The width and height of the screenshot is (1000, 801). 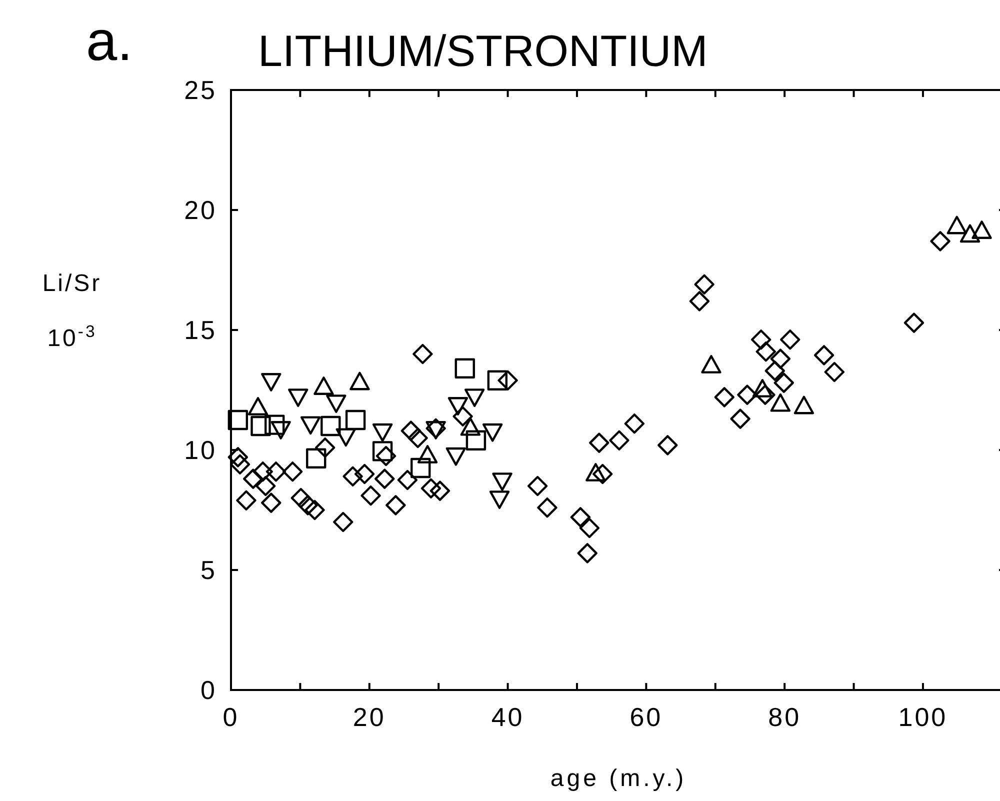 I want to click on text: a., so click(x=109, y=40).